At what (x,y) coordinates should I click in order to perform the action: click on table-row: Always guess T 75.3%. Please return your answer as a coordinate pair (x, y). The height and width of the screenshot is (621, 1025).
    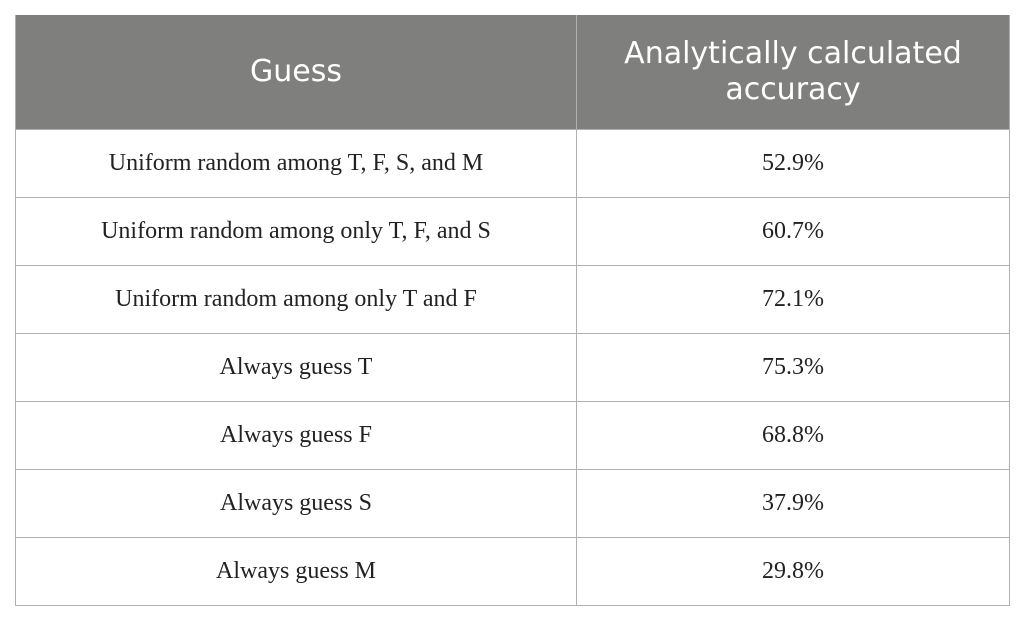
    Looking at the image, I should click on (512, 367).